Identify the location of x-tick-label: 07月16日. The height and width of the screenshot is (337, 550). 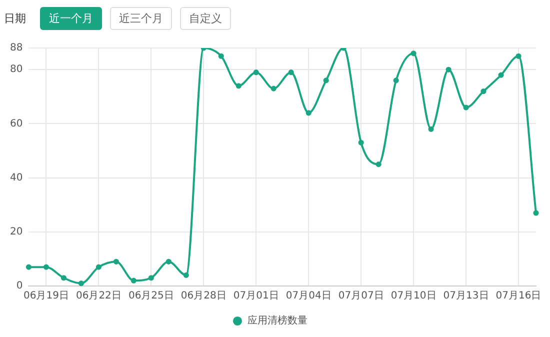
(519, 296).